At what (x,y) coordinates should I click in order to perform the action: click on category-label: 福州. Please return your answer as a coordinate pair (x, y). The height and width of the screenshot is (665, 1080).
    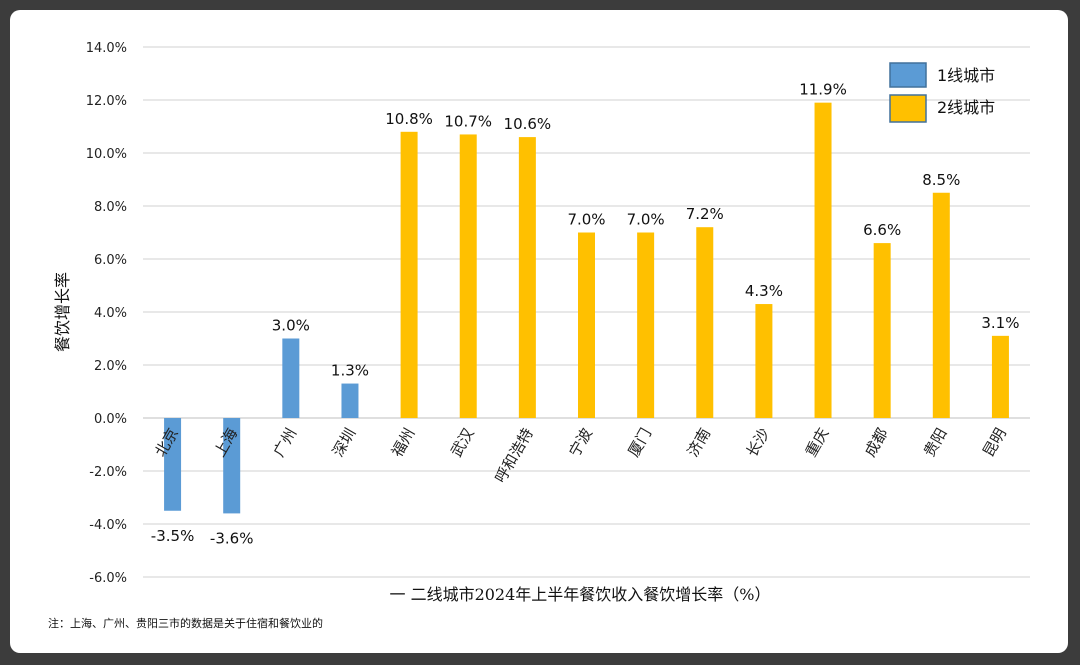
    Looking at the image, I should click on (403, 442).